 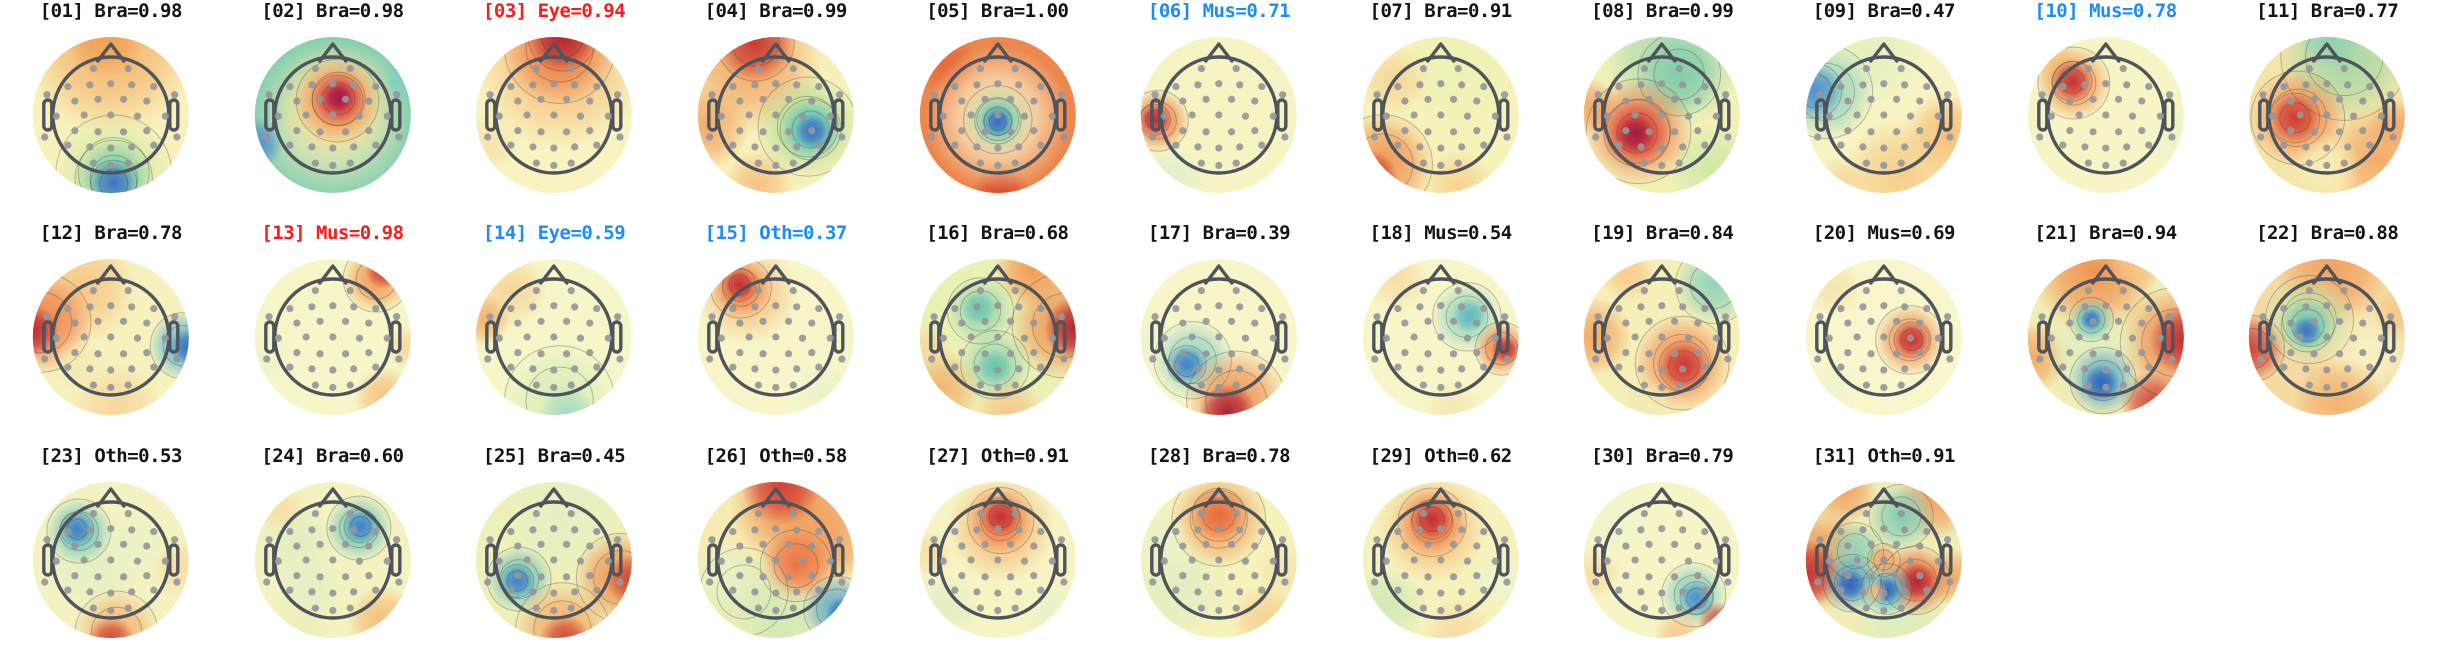 What do you see at coordinates (2105, 52) in the screenshot?
I see `nose-outline` at bounding box center [2105, 52].